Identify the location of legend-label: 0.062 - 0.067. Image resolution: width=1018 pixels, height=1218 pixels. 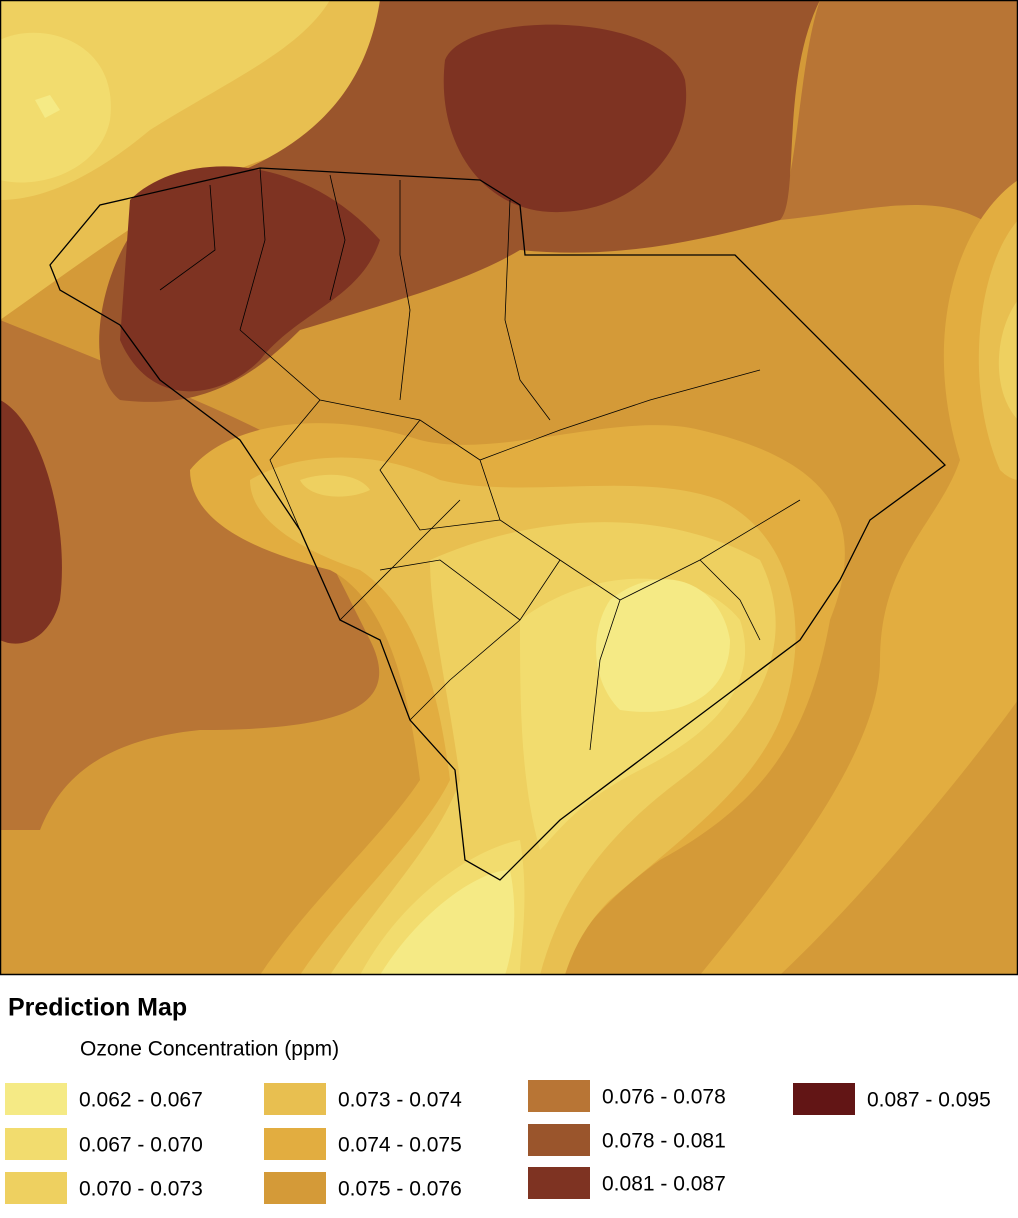
(141, 1100).